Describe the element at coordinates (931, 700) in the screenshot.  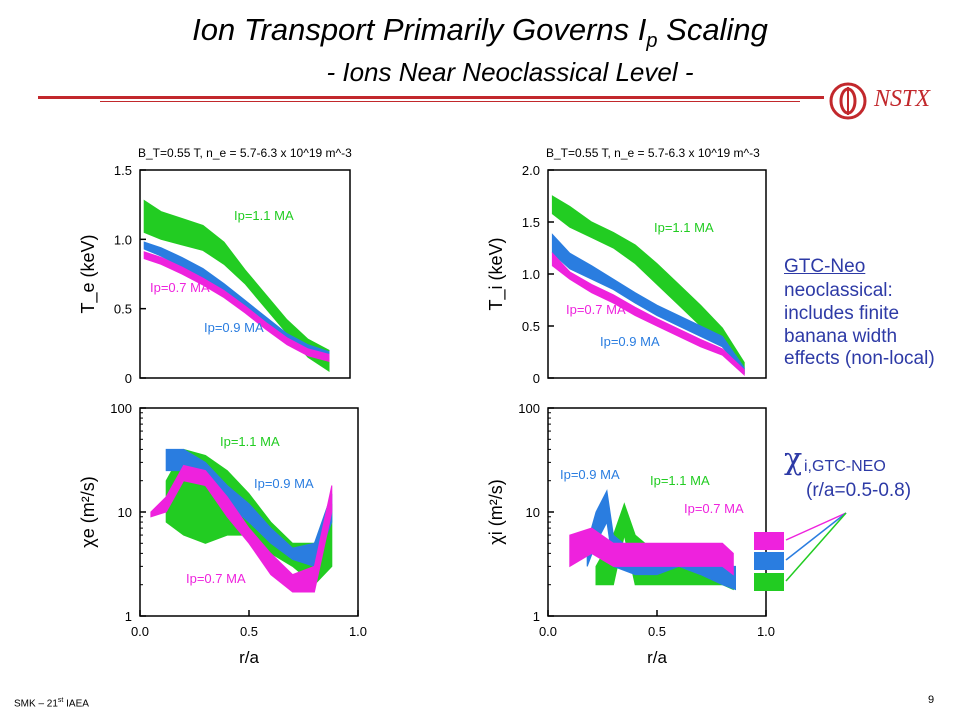
I see `page-number: 9` at that location.